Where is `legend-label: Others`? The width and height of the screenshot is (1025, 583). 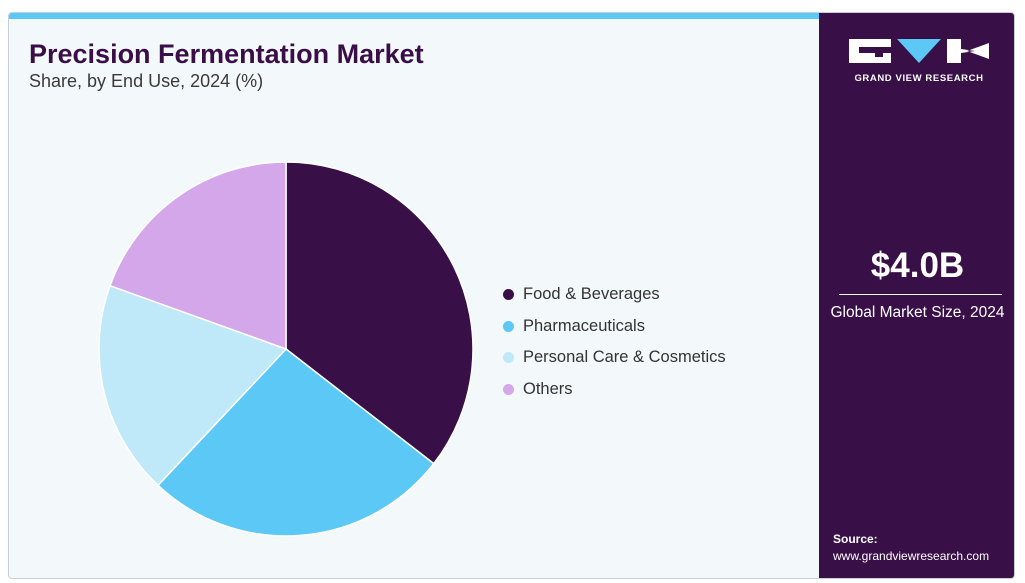
legend-label: Others is located at coordinates (548, 388).